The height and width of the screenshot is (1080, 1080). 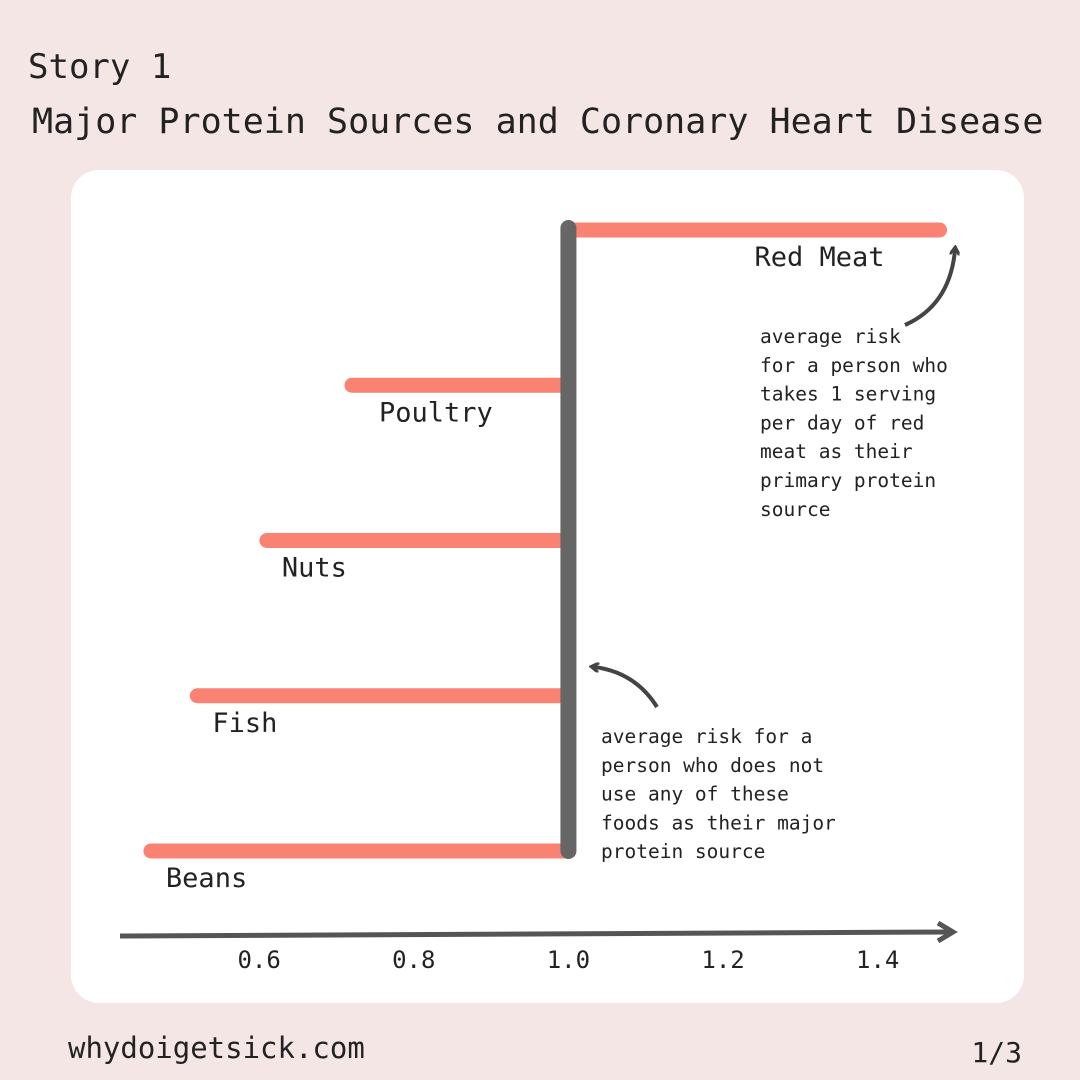 What do you see at coordinates (722, 960) in the screenshot?
I see `x-tick-label: 1.2` at bounding box center [722, 960].